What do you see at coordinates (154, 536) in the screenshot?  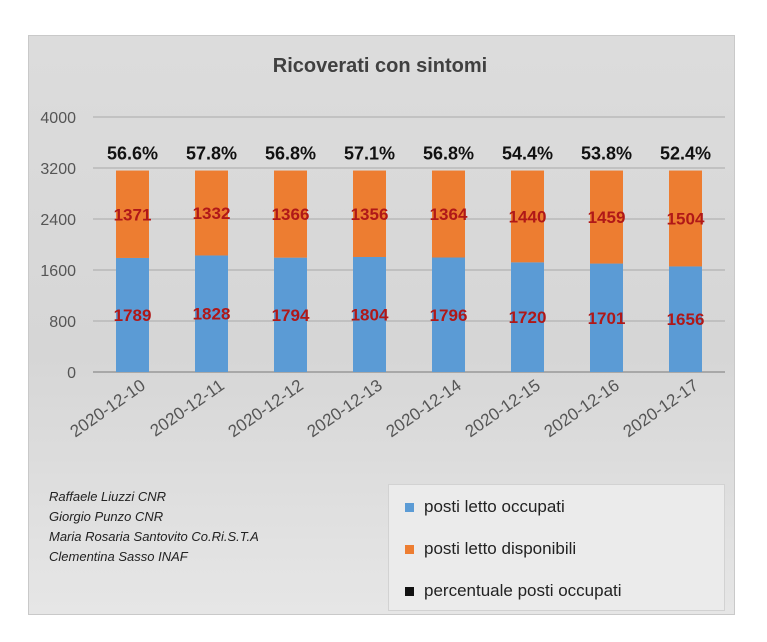 I see `credit-line: Maria Rosaria Santovito Co.Ri.S.T.A` at bounding box center [154, 536].